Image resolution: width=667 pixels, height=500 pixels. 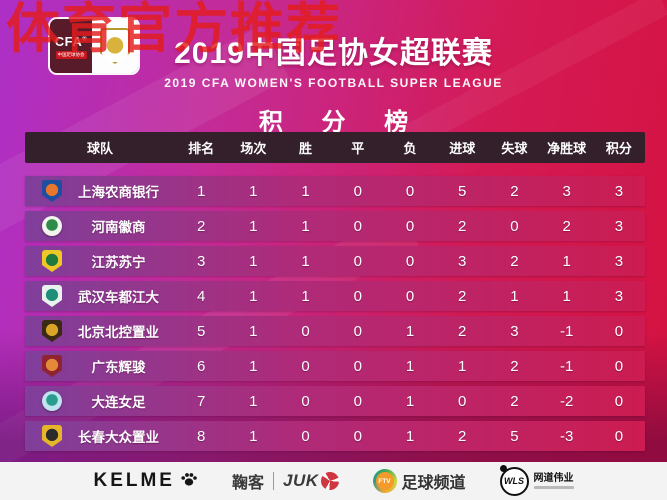 What do you see at coordinates (118, 437) in the screenshot?
I see `team-name: 长春大众置业` at bounding box center [118, 437].